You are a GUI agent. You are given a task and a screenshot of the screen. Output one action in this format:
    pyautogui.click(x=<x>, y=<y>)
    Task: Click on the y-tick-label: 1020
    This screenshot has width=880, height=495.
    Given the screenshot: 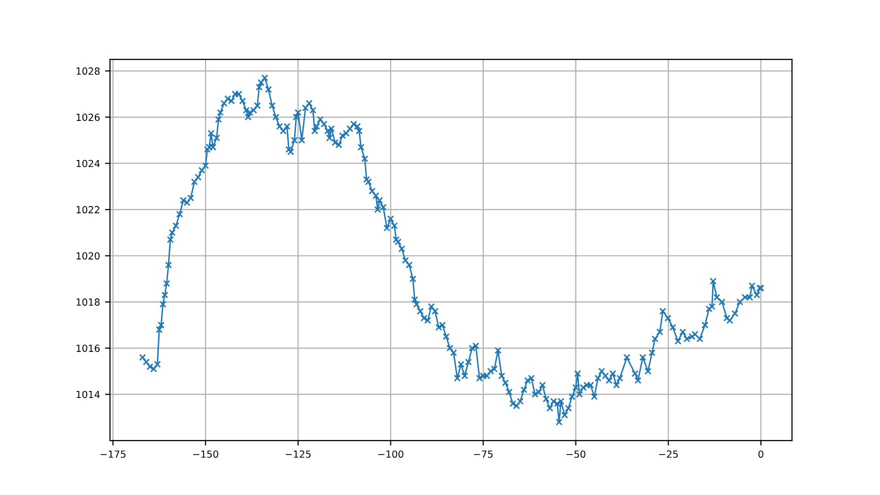 What is the action you would take?
    pyautogui.click(x=88, y=256)
    